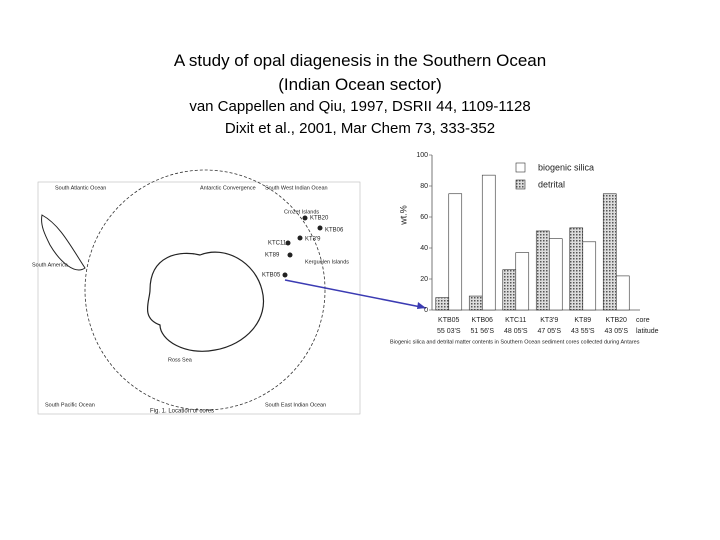 This screenshot has height=540, width=720. Describe the element at coordinates (334, 231) in the screenshot. I see `map-label: KTB06` at that location.